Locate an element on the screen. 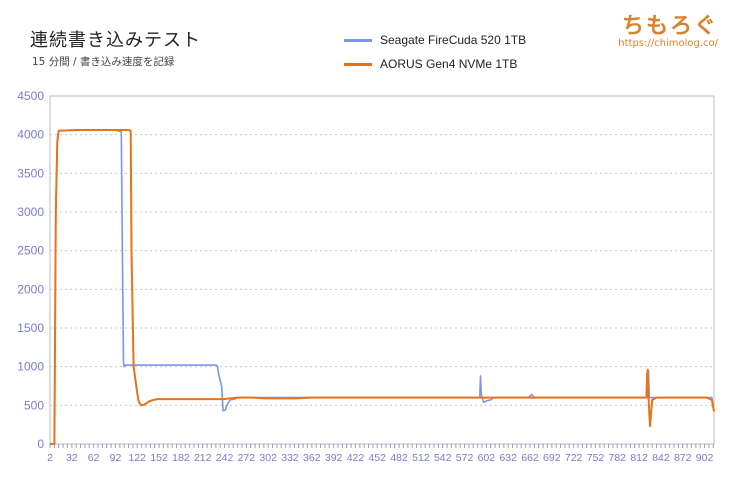 This screenshot has height=479, width=732. x-tick-label: 872 is located at coordinates (683, 458).